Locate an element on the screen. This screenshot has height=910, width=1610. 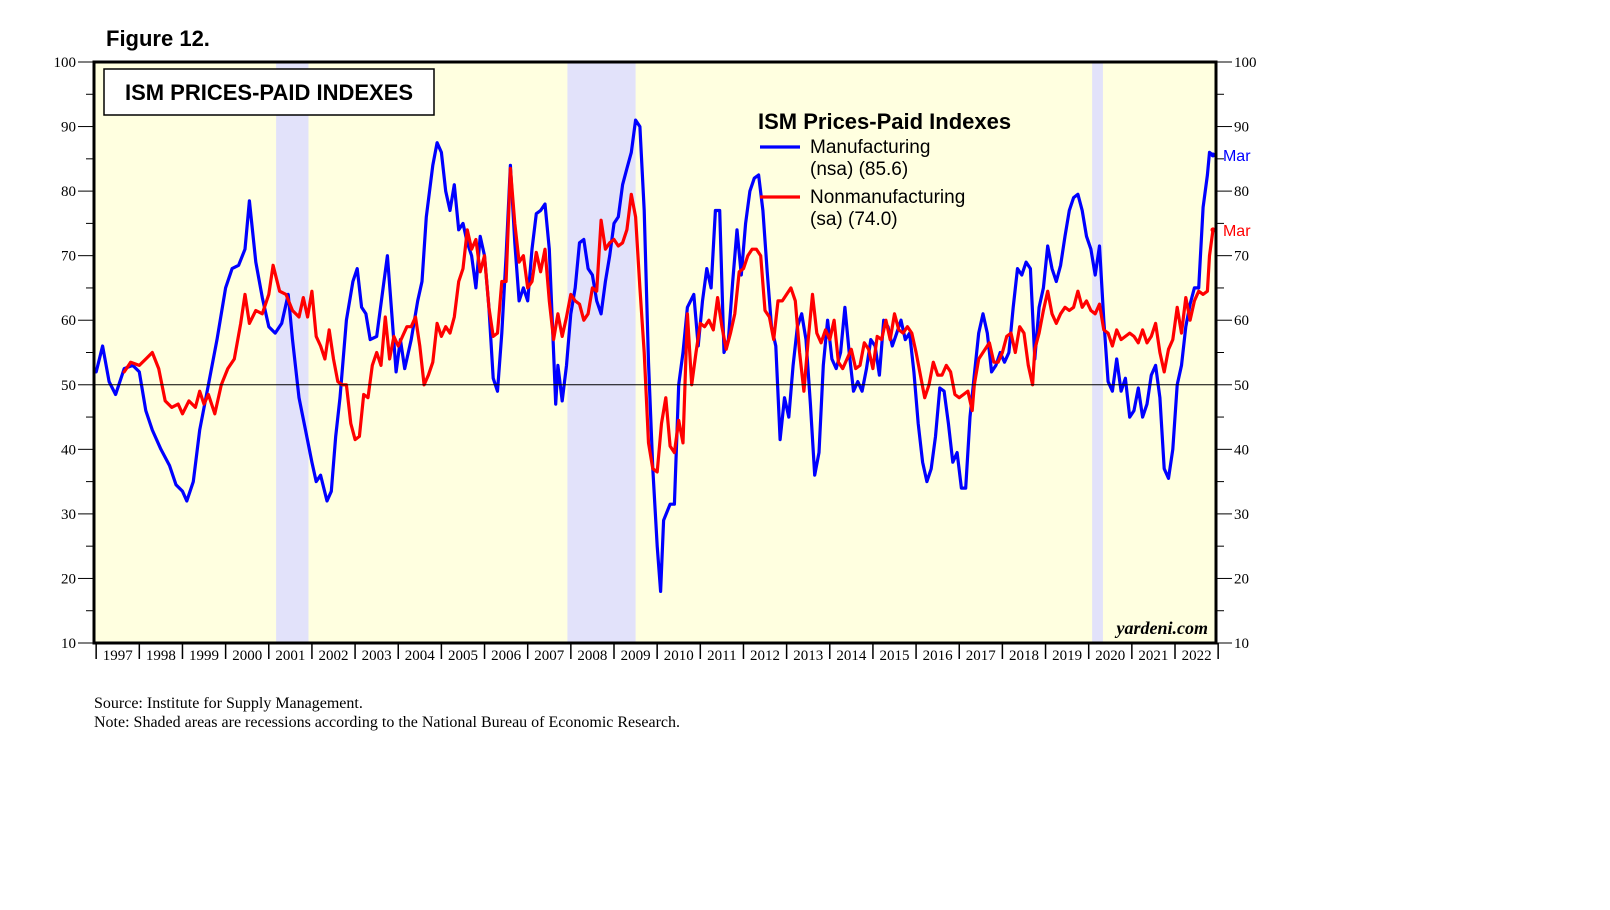
x-tick-label: 2011 is located at coordinates (721, 656).